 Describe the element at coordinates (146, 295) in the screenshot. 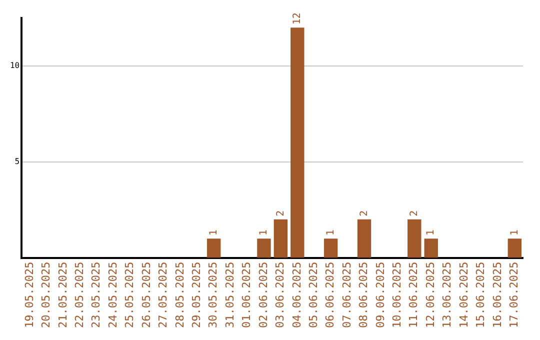

I see `x-tick-label: 26.05.2025` at that location.